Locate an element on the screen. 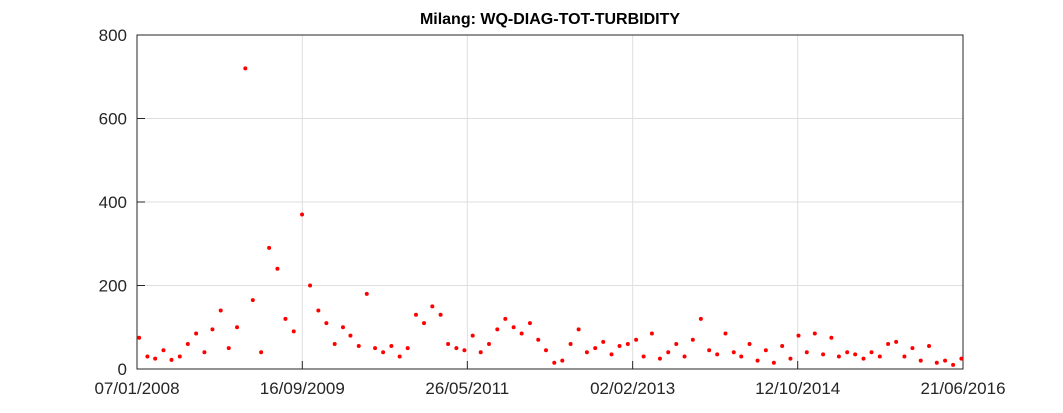 The width and height of the screenshot is (1063, 413). x-tick-label: 26/05/2011 is located at coordinates (467, 388).